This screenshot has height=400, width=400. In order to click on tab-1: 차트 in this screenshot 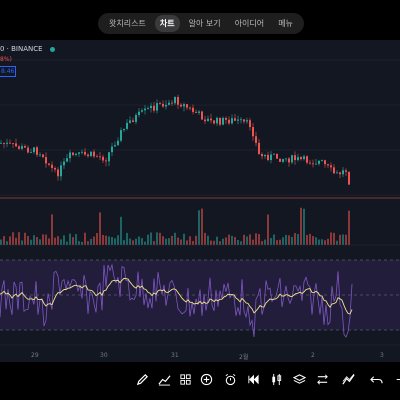, I will do `click(167, 23)`.